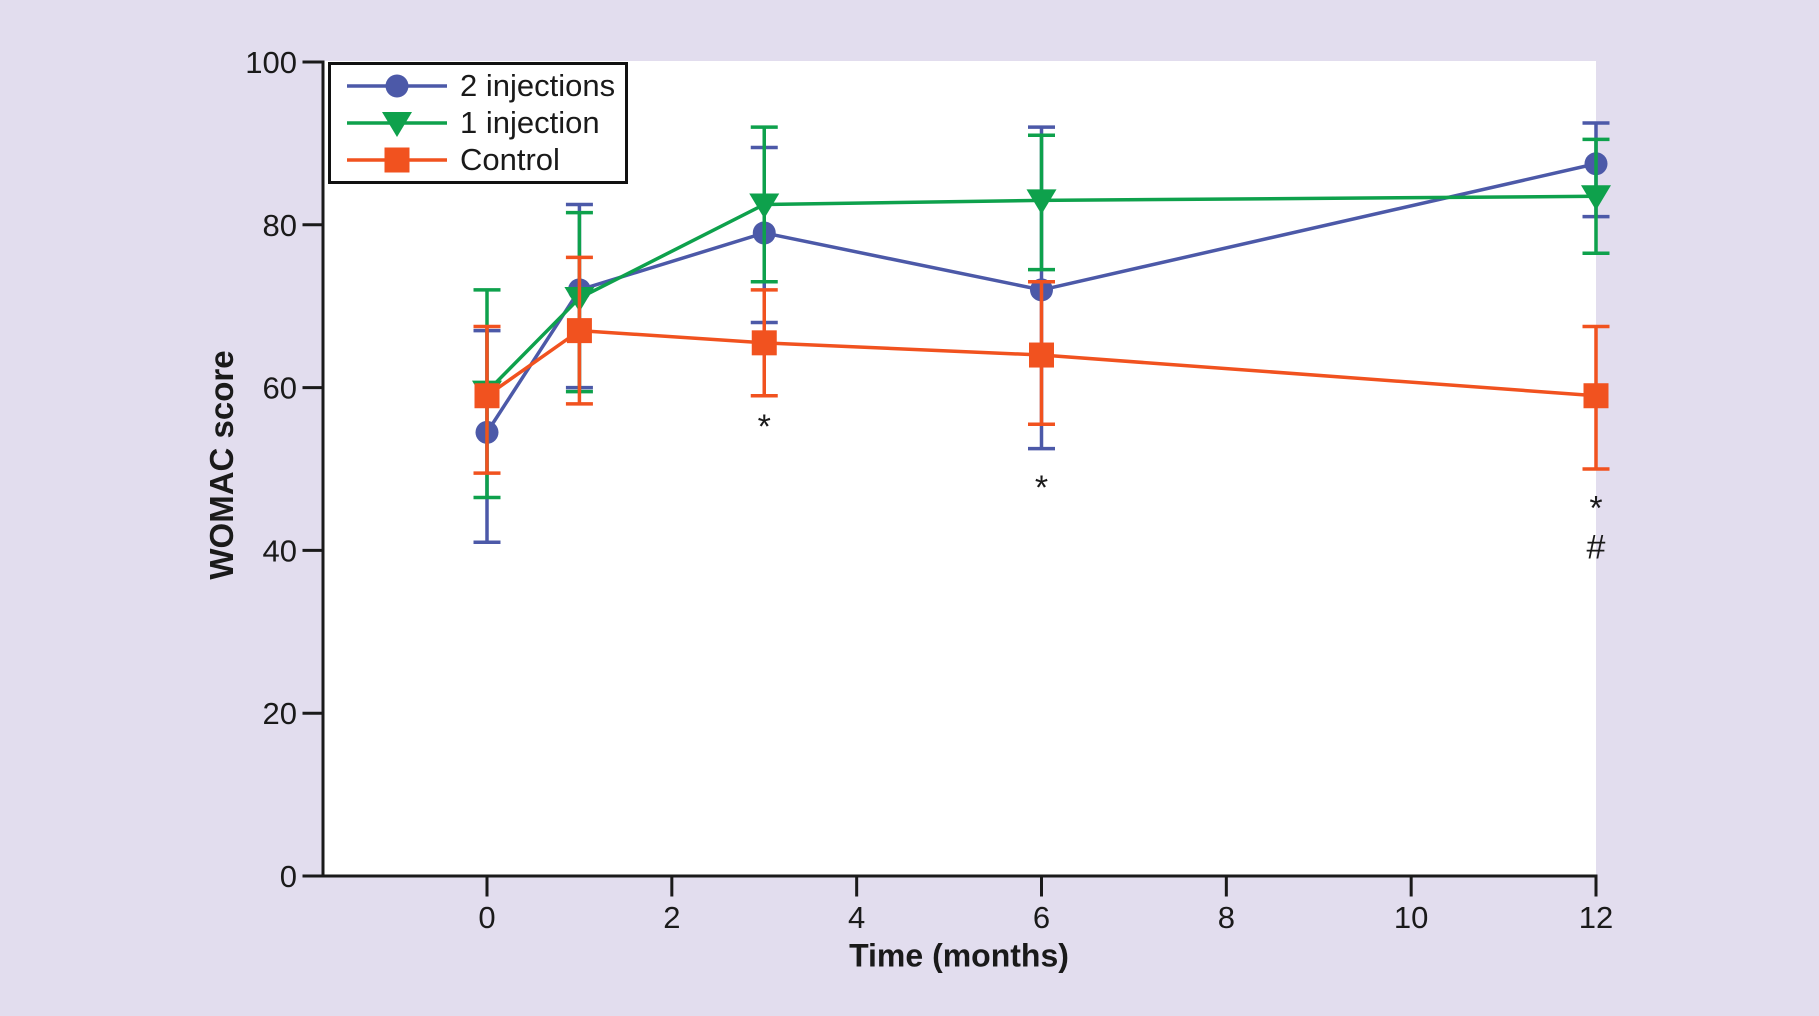 Image resolution: width=1819 pixels, height=1016 pixels. What do you see at coordinates (530, 122) in the screenshot?
I see `legend-label: 1 injection` at bounding box center [530, 122].